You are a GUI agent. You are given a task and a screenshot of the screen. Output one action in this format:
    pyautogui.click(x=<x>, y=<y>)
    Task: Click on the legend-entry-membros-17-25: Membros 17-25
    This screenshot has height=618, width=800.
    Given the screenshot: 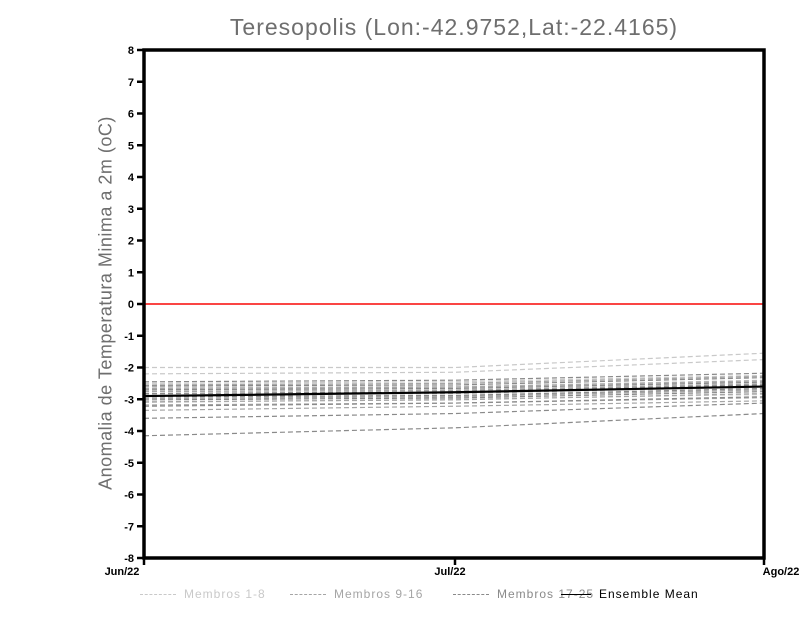 What is the action you would take?
    pyautogui.click(x=523, y=594)
    